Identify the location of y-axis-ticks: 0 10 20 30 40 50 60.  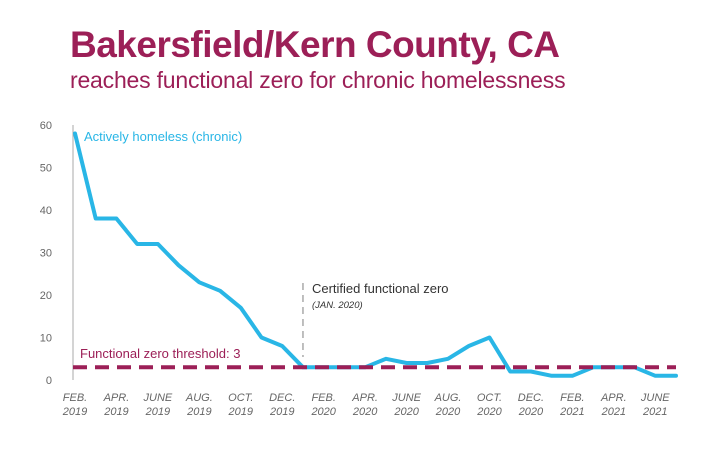
(46, 253).